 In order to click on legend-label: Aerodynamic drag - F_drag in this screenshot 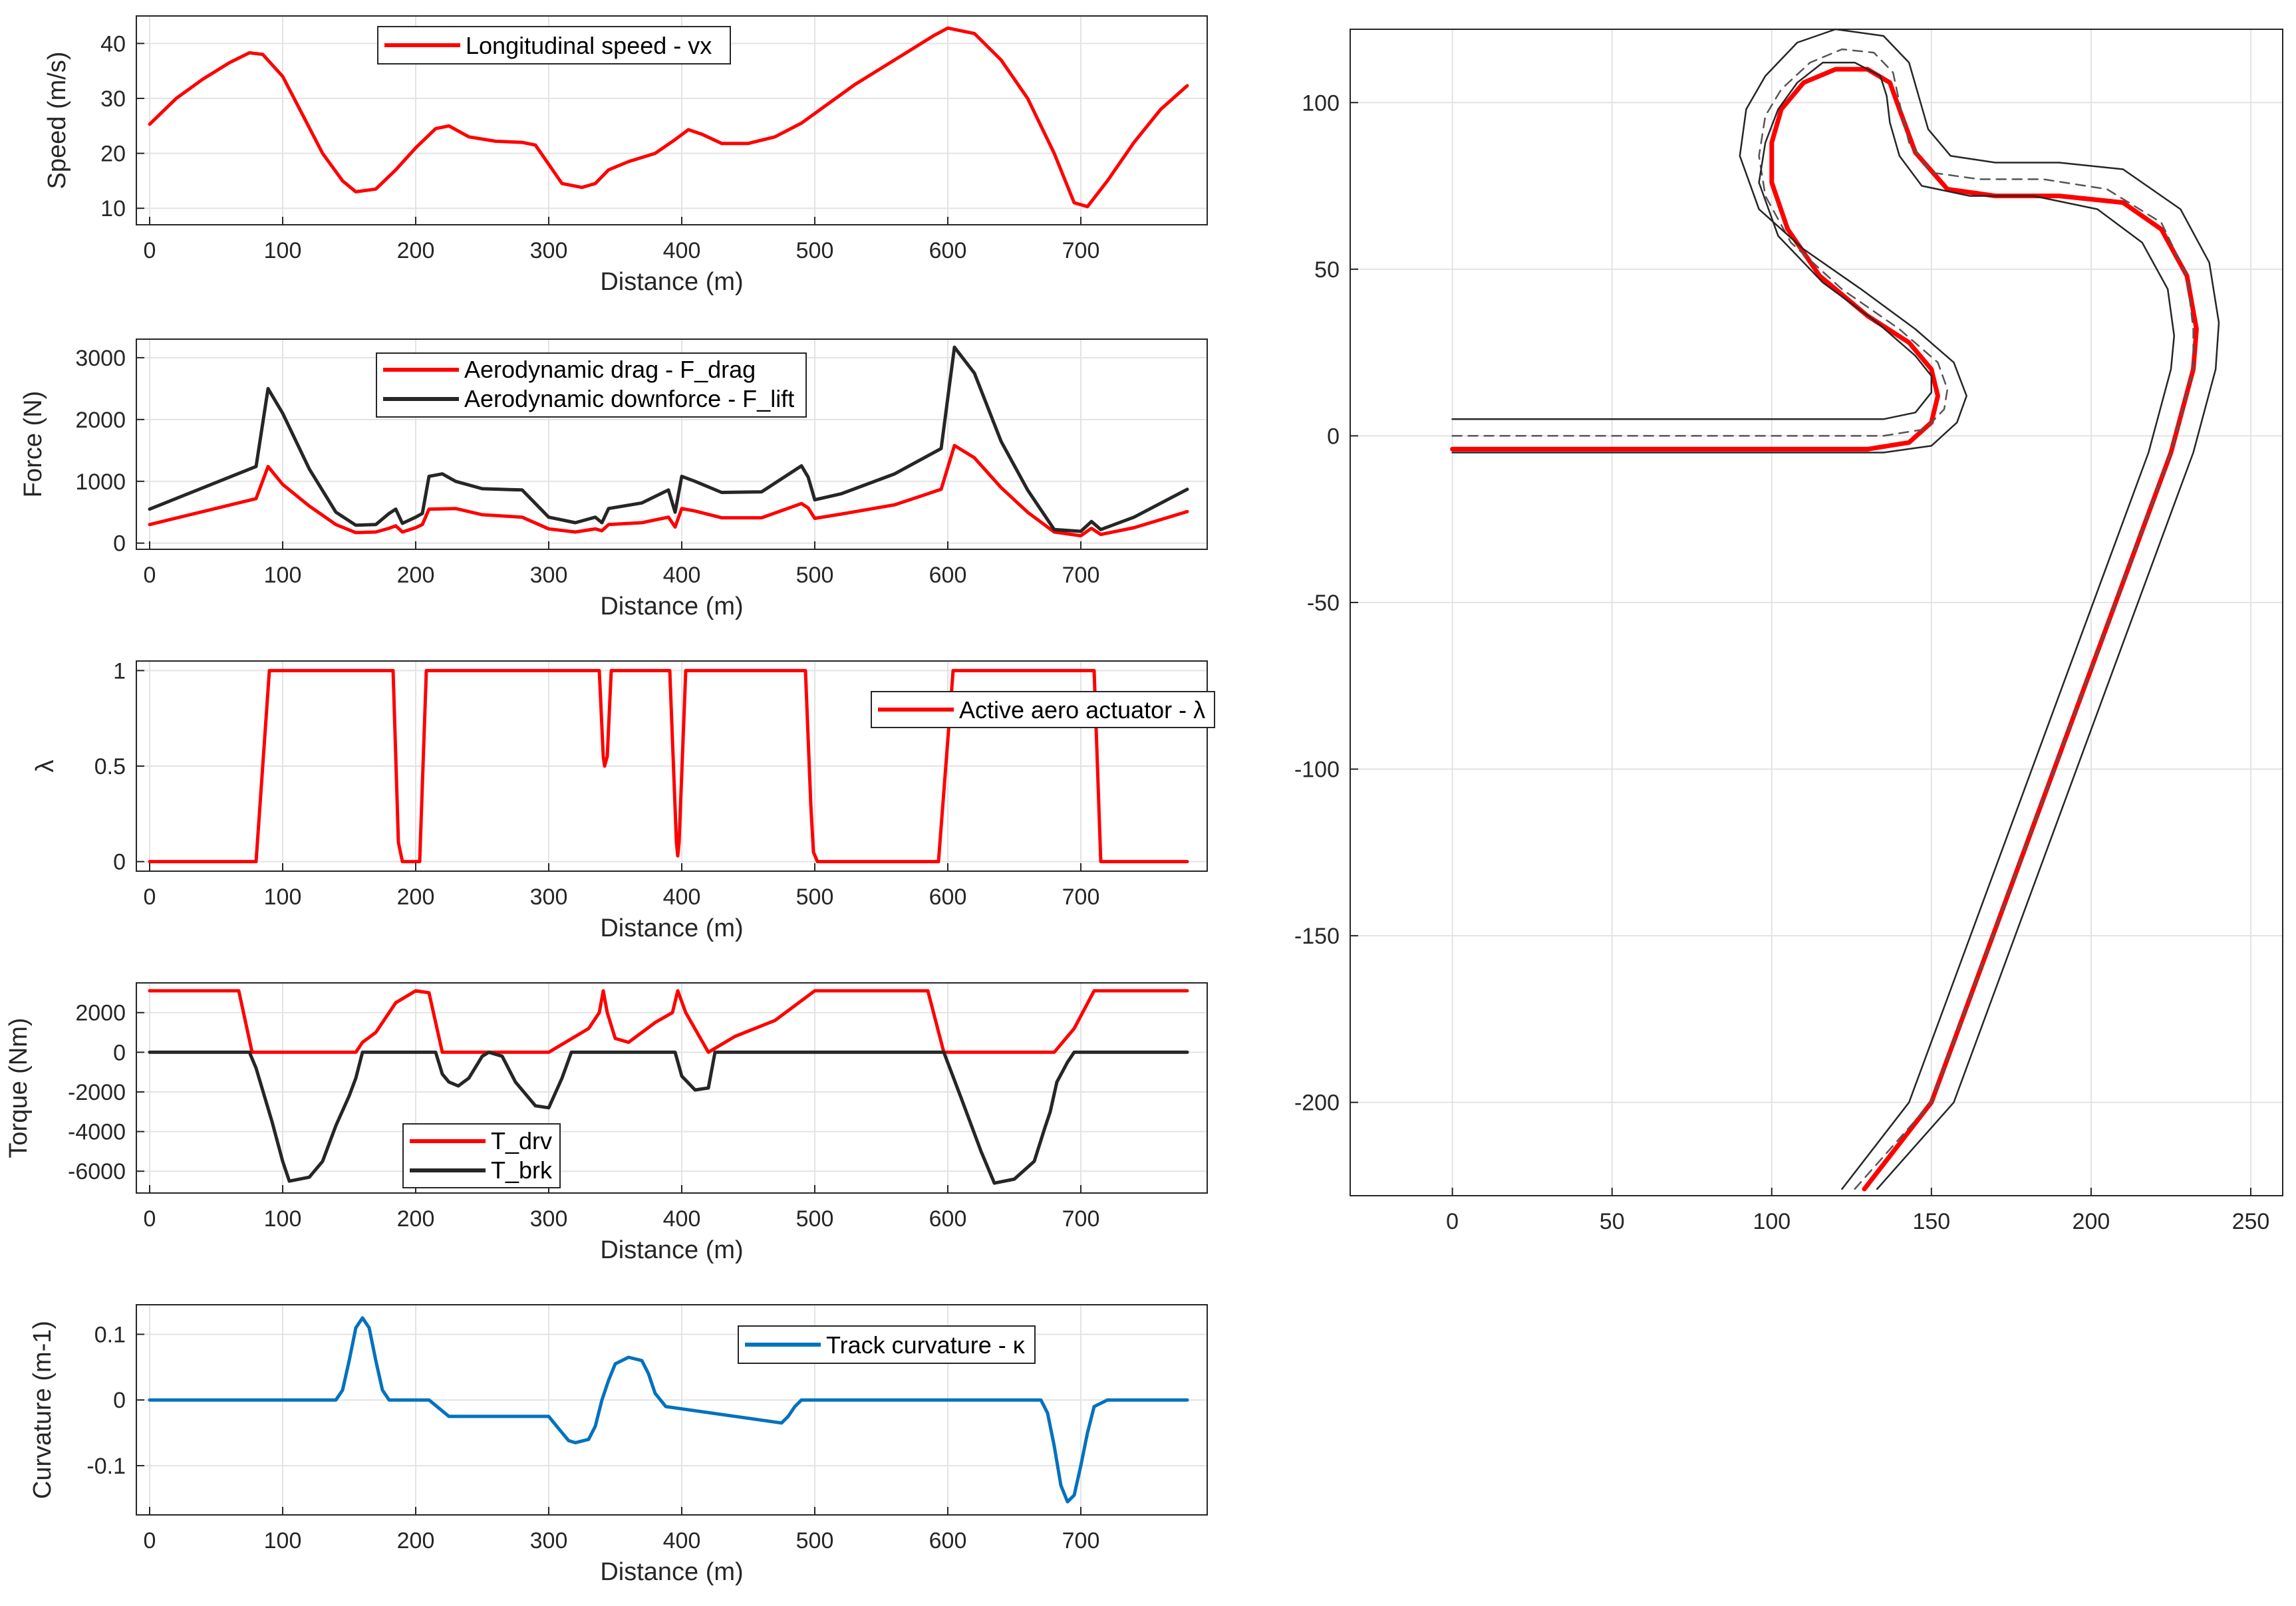, I will do `click(610, 370)`.